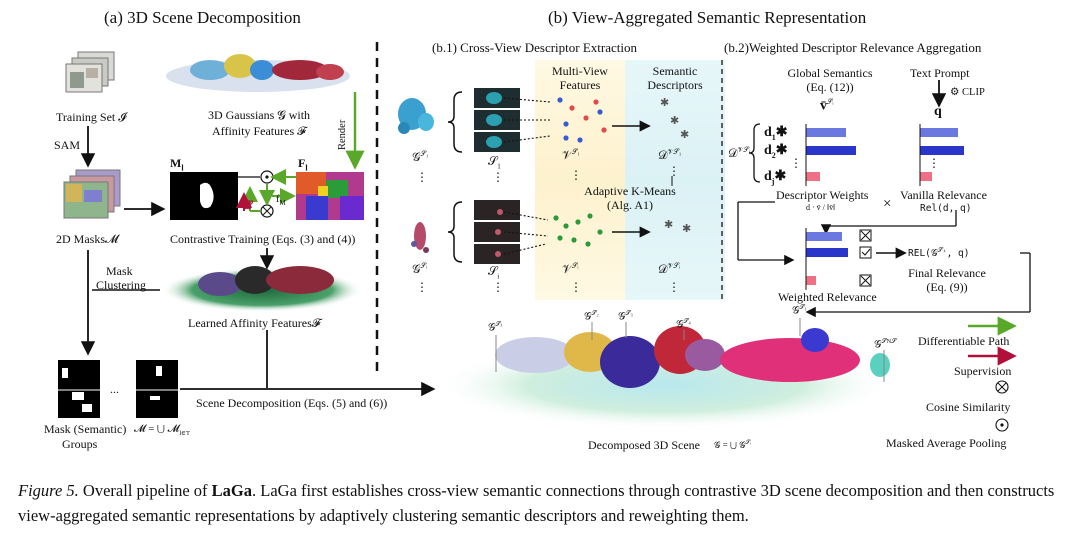 The width and height of the screenshot is (1080, 545). What do you see at coordinates (826, 259) in the screenshot?
I see `weighted-relevance-bars` at bounding box center [826, 259].